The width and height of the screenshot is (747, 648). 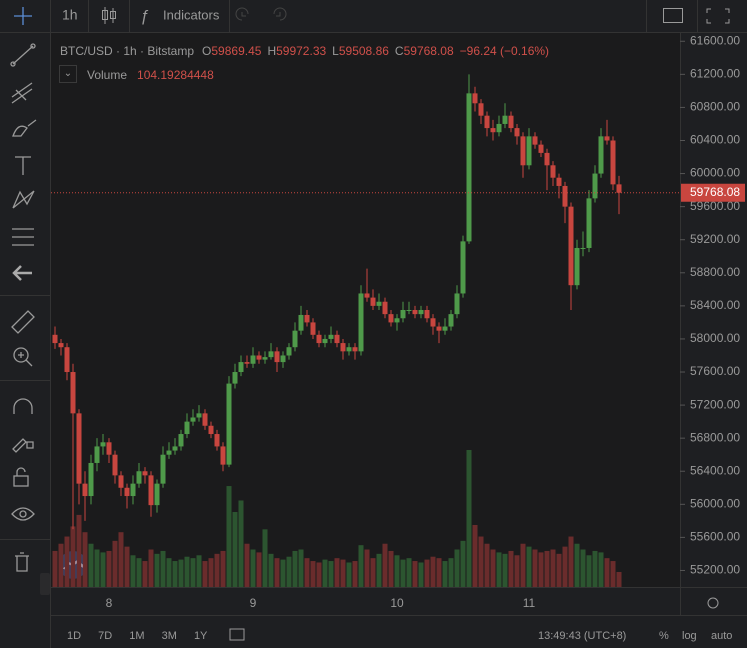 What do you see at coordinates (715, 107) in the screenshot?
I see `y-tick-label: 60800.00` at bounding box center [715, 107].